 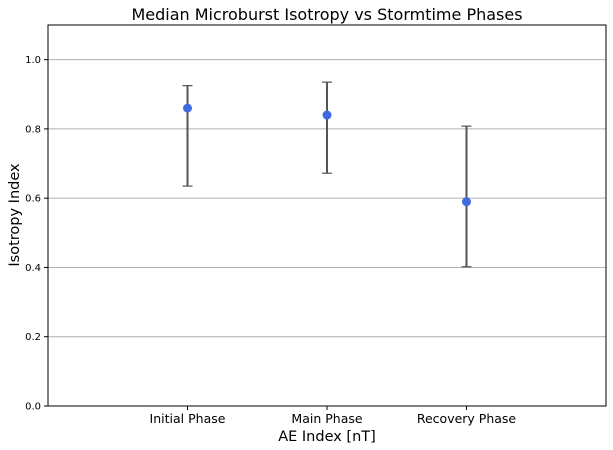 I want to click on y-tick-label: 1.0, so click(x=33, y=60).